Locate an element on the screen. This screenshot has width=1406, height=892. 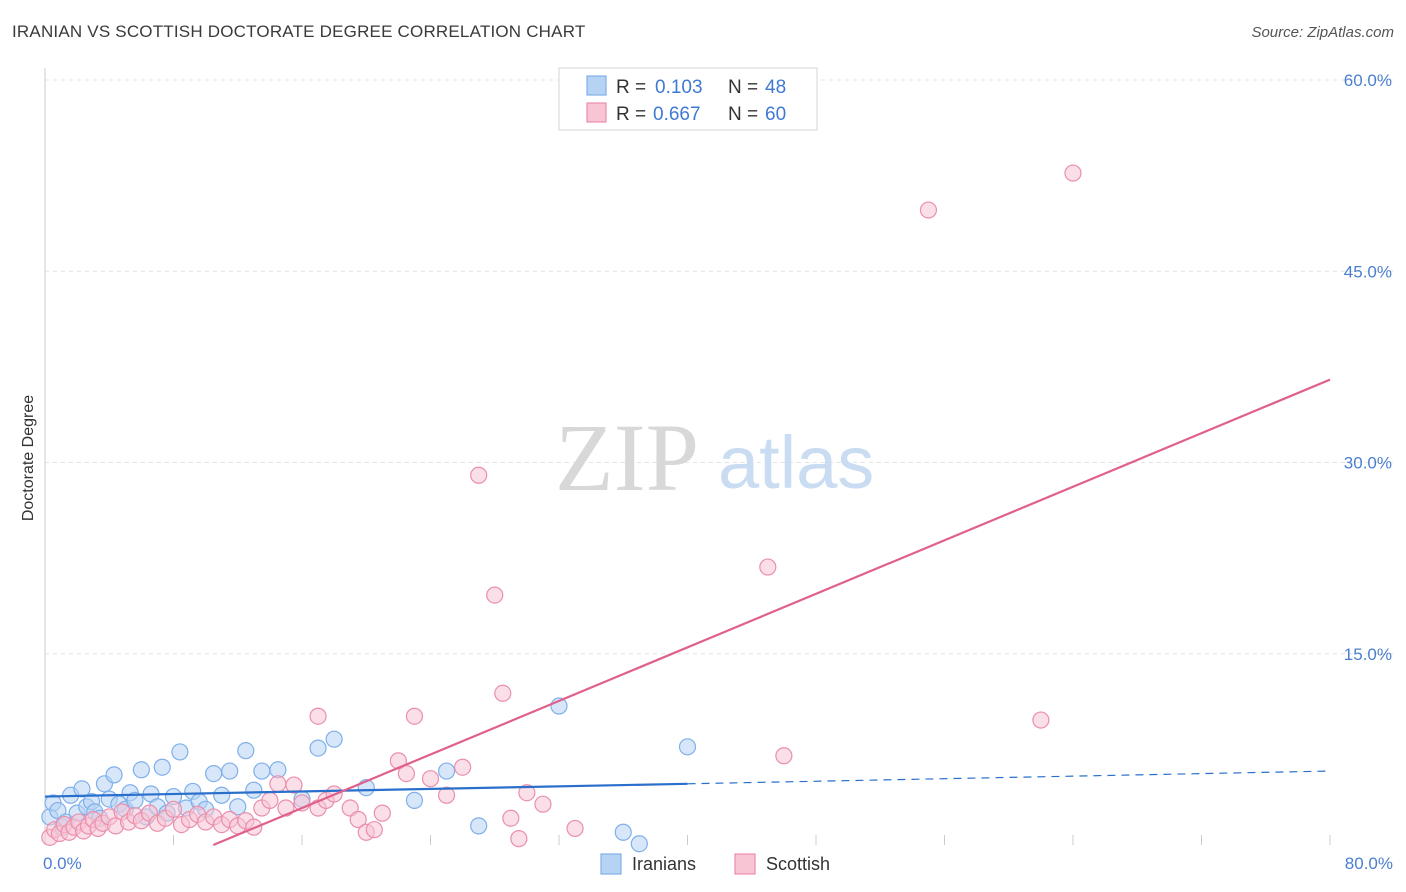
legend-r-value-iranians: 0.103 is located at coordinates (679, 87).